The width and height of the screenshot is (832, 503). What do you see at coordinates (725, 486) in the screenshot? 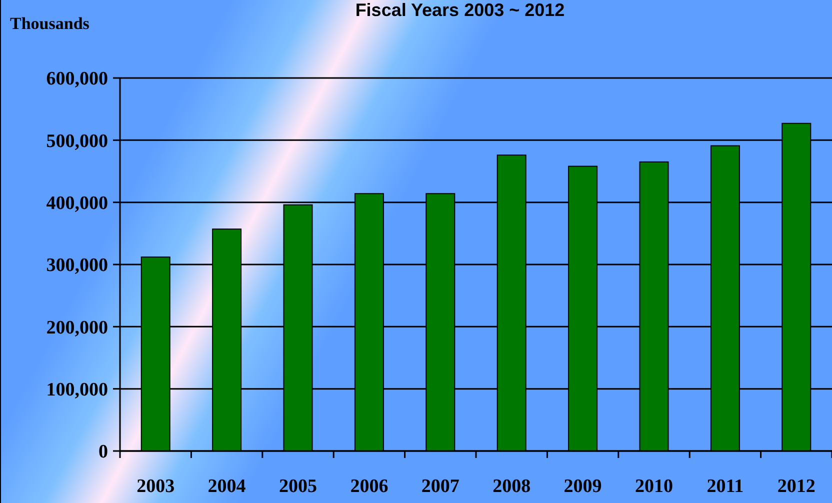
I see `x-tick-label: 2011` at bounding box center [725, 486].